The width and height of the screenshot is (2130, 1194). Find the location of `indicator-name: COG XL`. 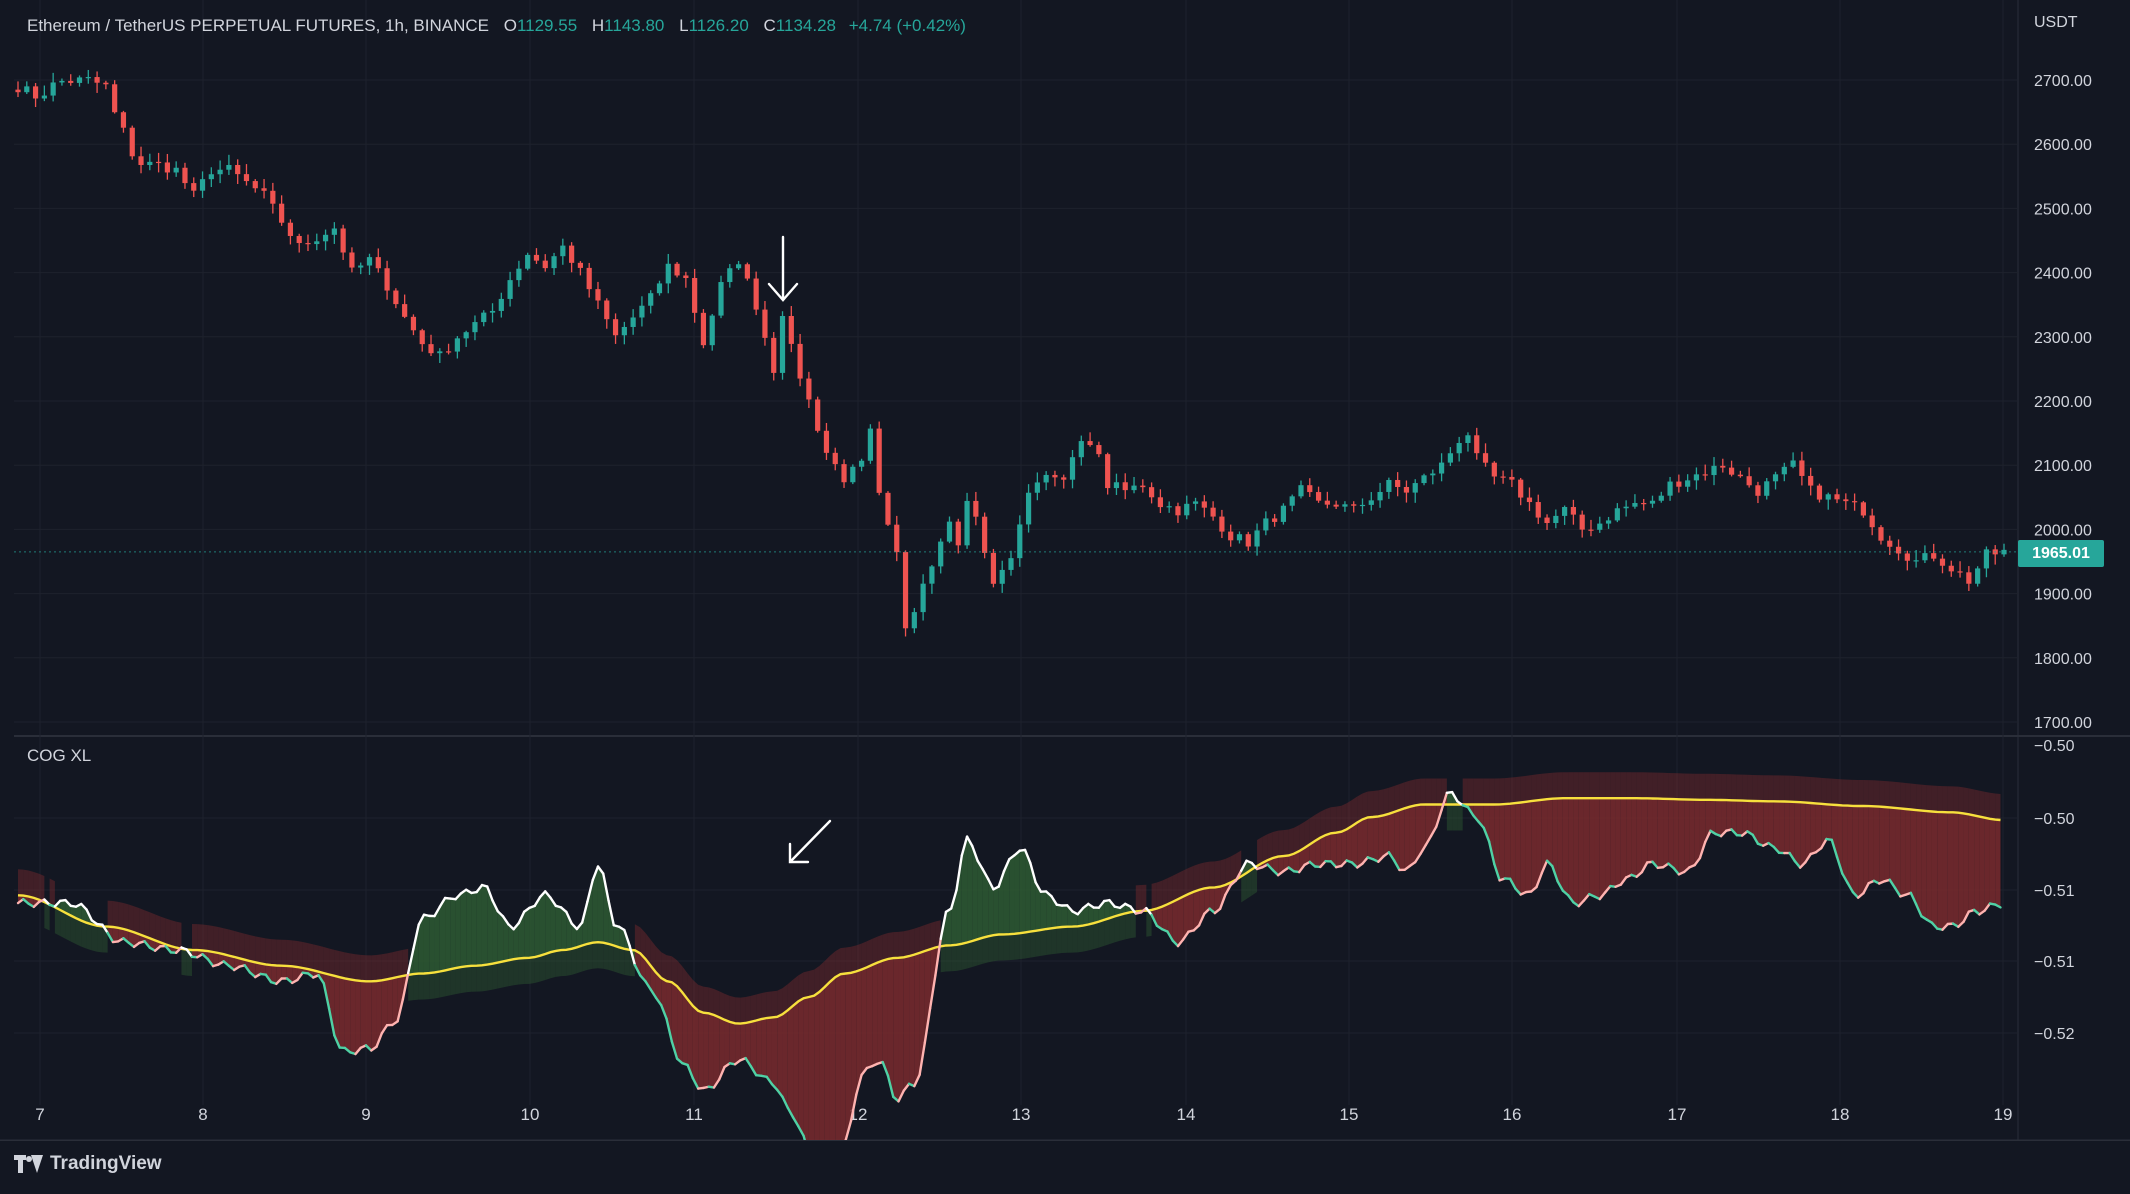

indicator-name: COG XL is located at coordinates (59, 756).